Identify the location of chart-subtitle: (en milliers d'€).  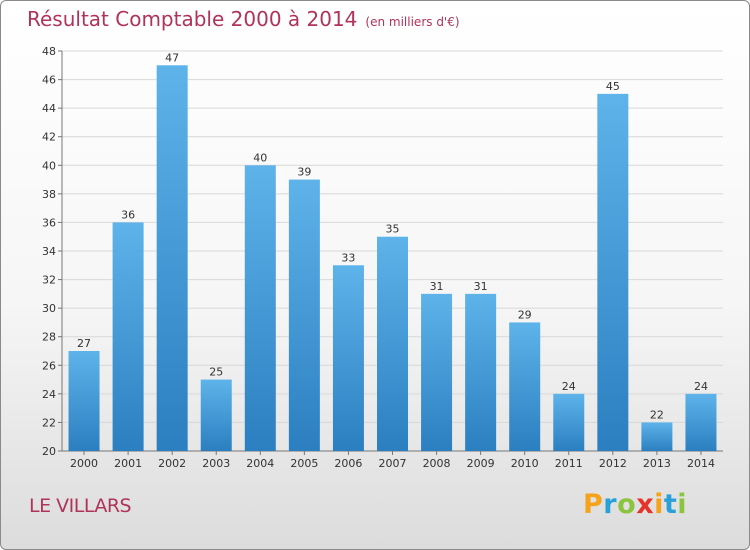
(412, 22).